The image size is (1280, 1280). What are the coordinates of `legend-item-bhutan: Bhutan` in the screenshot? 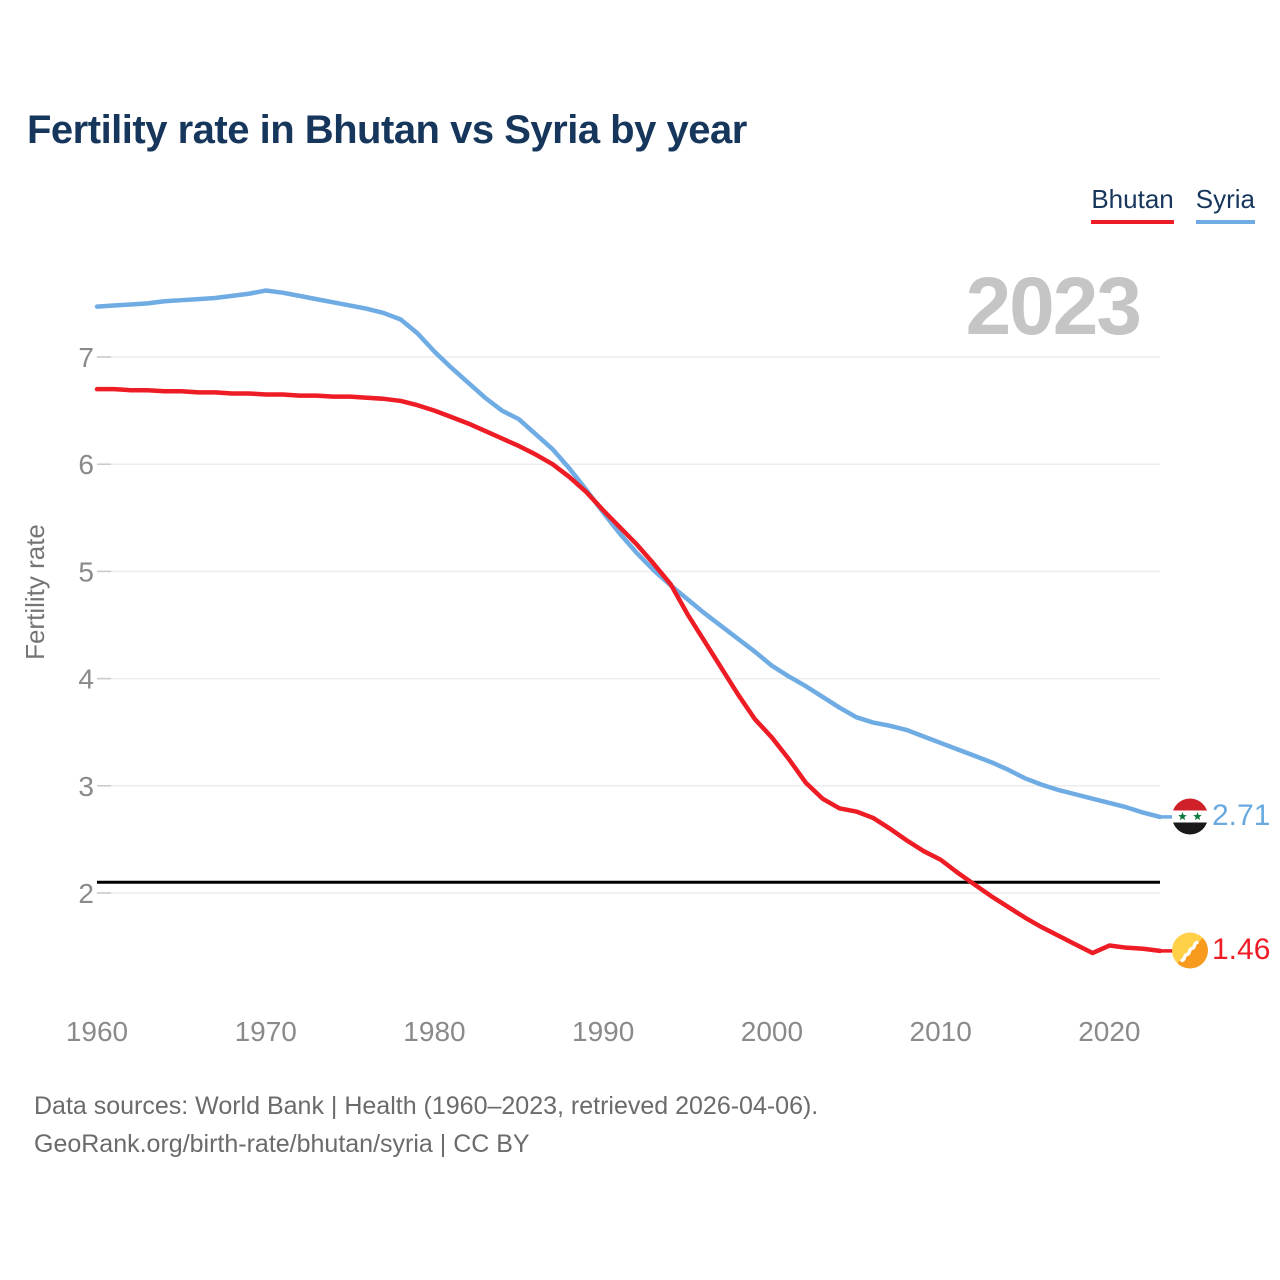 It's located at (1132, 204).